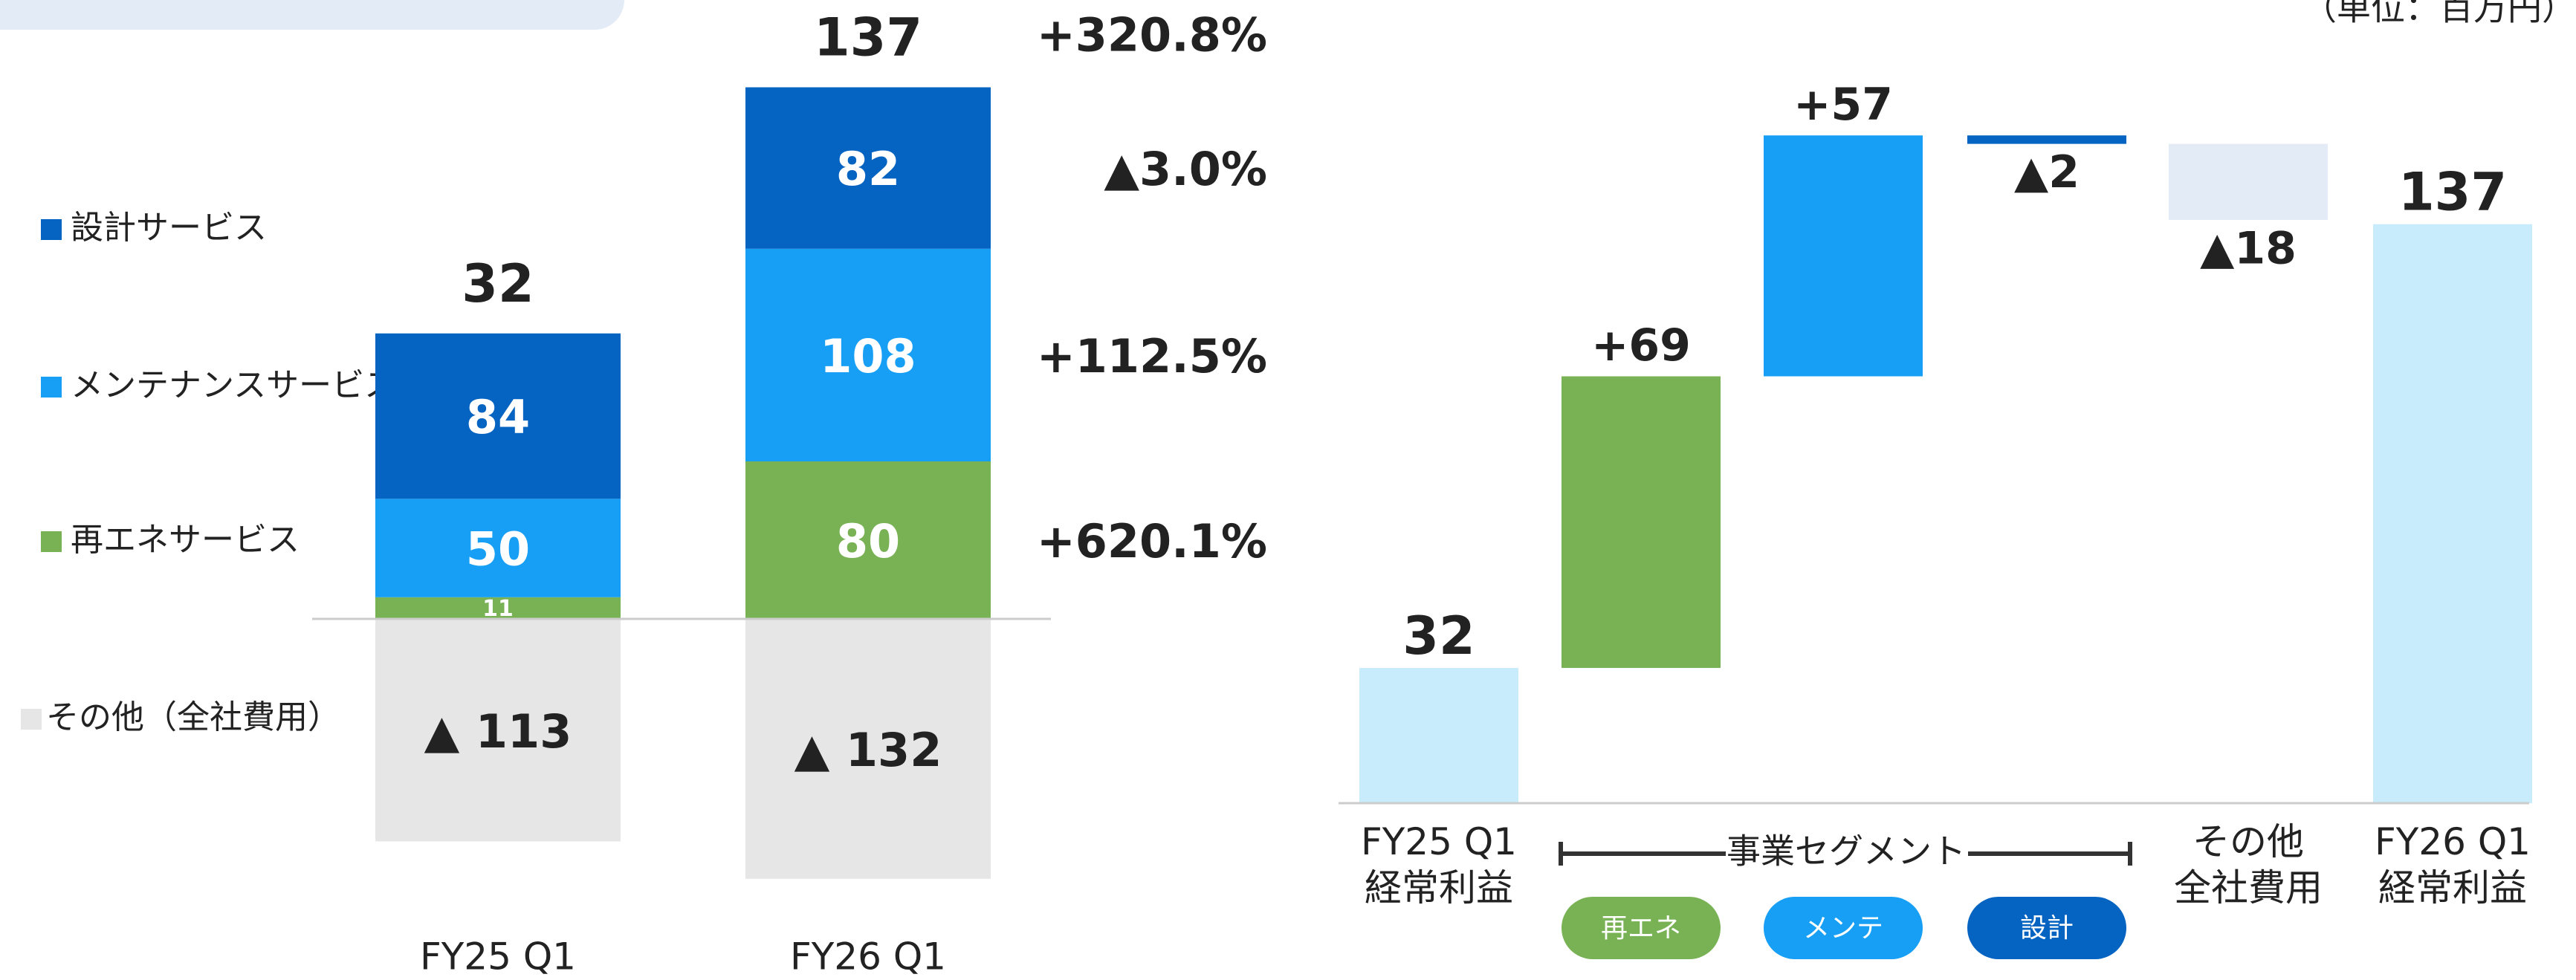 This screenshot has height=980, width=2576. Describe the element at coordinates (1185, 169) in the screenshot. I see `change-label: ▲3.0%` at that location.